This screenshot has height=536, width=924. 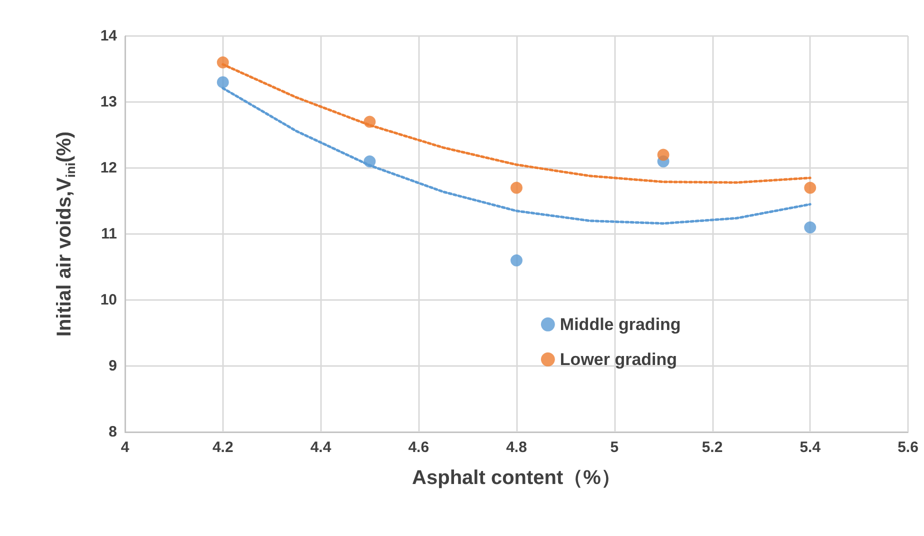 I want to click on legend-label: Middle grading, so click(x=620, y=324).